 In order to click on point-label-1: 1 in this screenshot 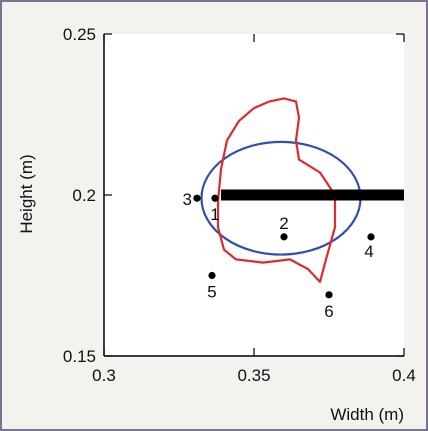, I will do `click(214, 214)`.